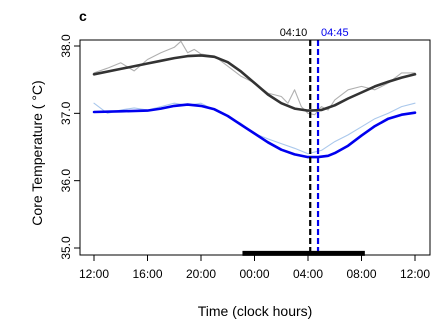 This screenshot has width=440, height=331. What do you see at coordinates (201, 274) in the screenshot?
I see `x-tick-label: 20:00` at bounding box center [201, 274].